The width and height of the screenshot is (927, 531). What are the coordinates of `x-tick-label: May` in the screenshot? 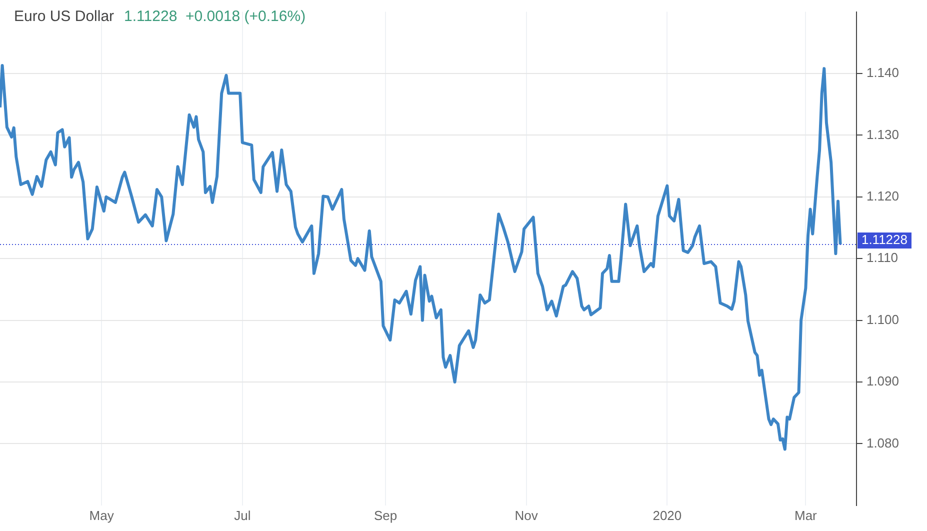 It's located at (101, 515).